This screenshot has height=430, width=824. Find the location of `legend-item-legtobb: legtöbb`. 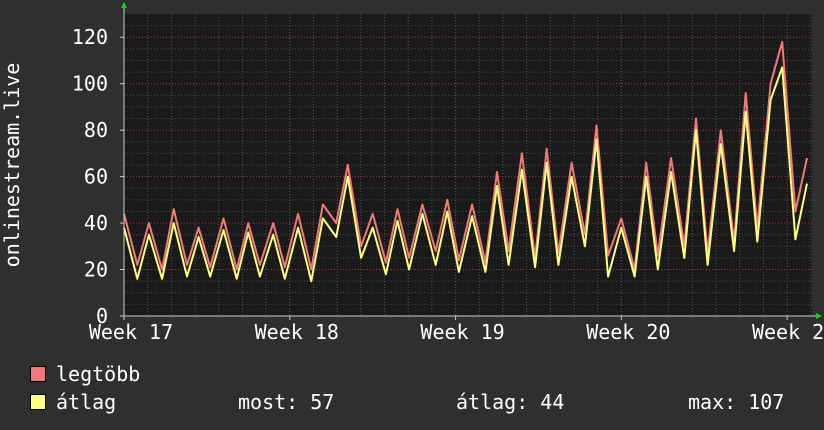

legend-item-legtobb: legtöbb is located at coordinates (85, 374).